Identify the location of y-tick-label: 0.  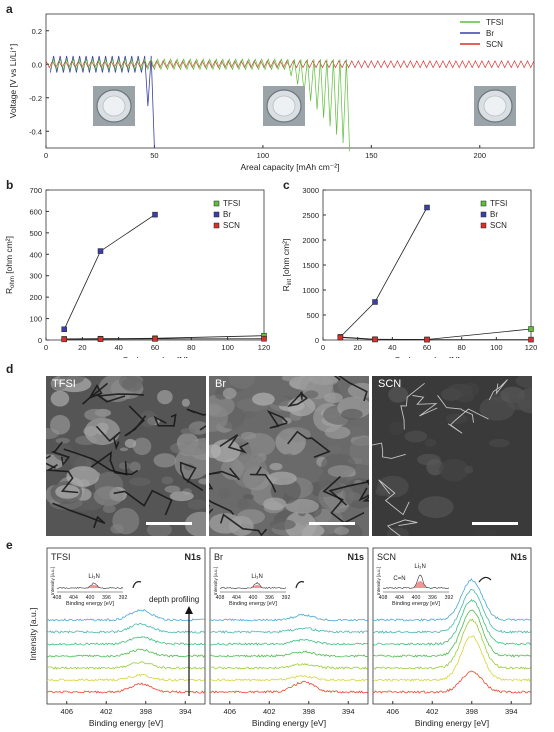
(317, 340).